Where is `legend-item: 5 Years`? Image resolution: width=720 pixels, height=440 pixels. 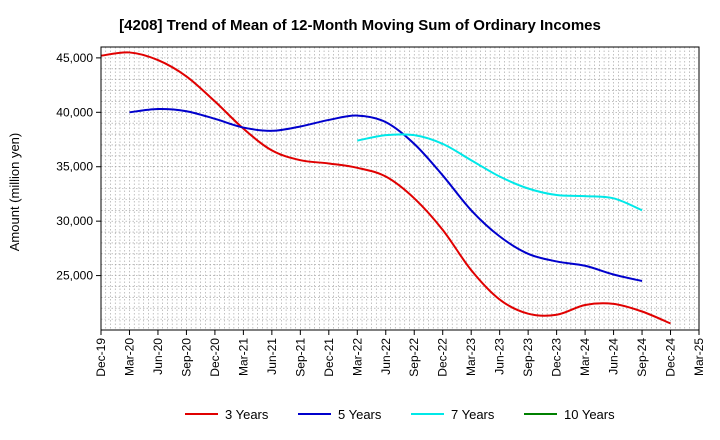
legend-item: 5 Years is located at coordinates (340, 414).